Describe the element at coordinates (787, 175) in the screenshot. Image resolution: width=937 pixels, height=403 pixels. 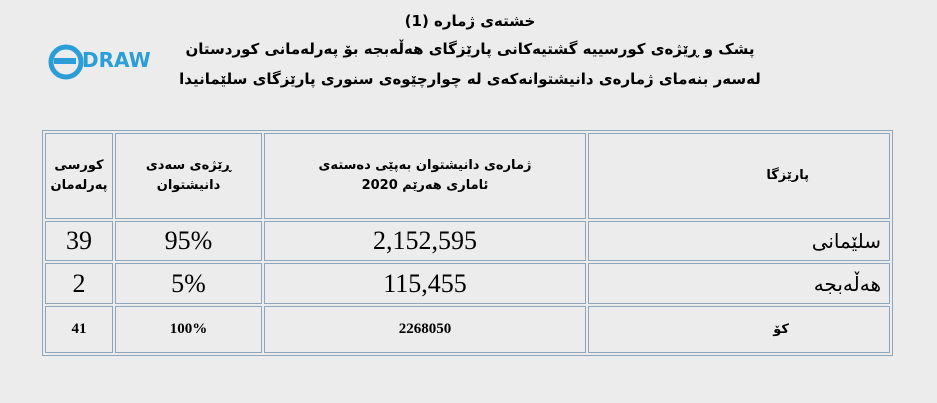
I see `header-text: پارێزگا` at that location.